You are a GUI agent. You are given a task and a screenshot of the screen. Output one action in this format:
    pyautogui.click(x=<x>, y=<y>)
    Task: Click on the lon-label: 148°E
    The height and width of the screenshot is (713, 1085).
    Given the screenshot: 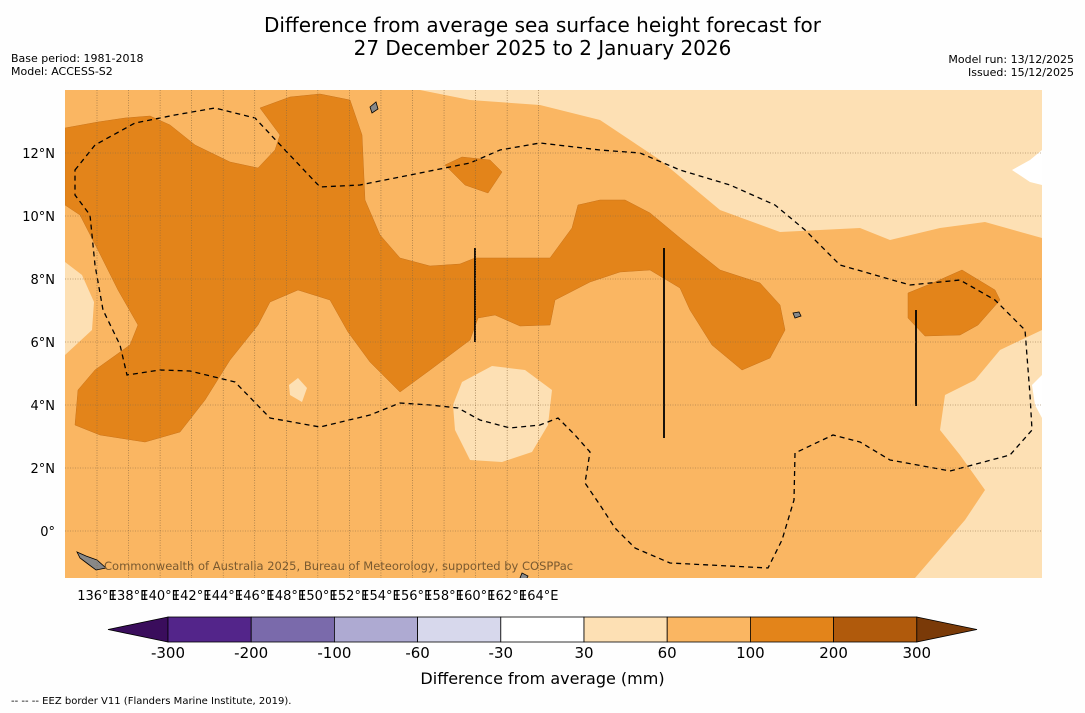 What is the action you would take?
    pyautogui.click(x=287, y=596)
    